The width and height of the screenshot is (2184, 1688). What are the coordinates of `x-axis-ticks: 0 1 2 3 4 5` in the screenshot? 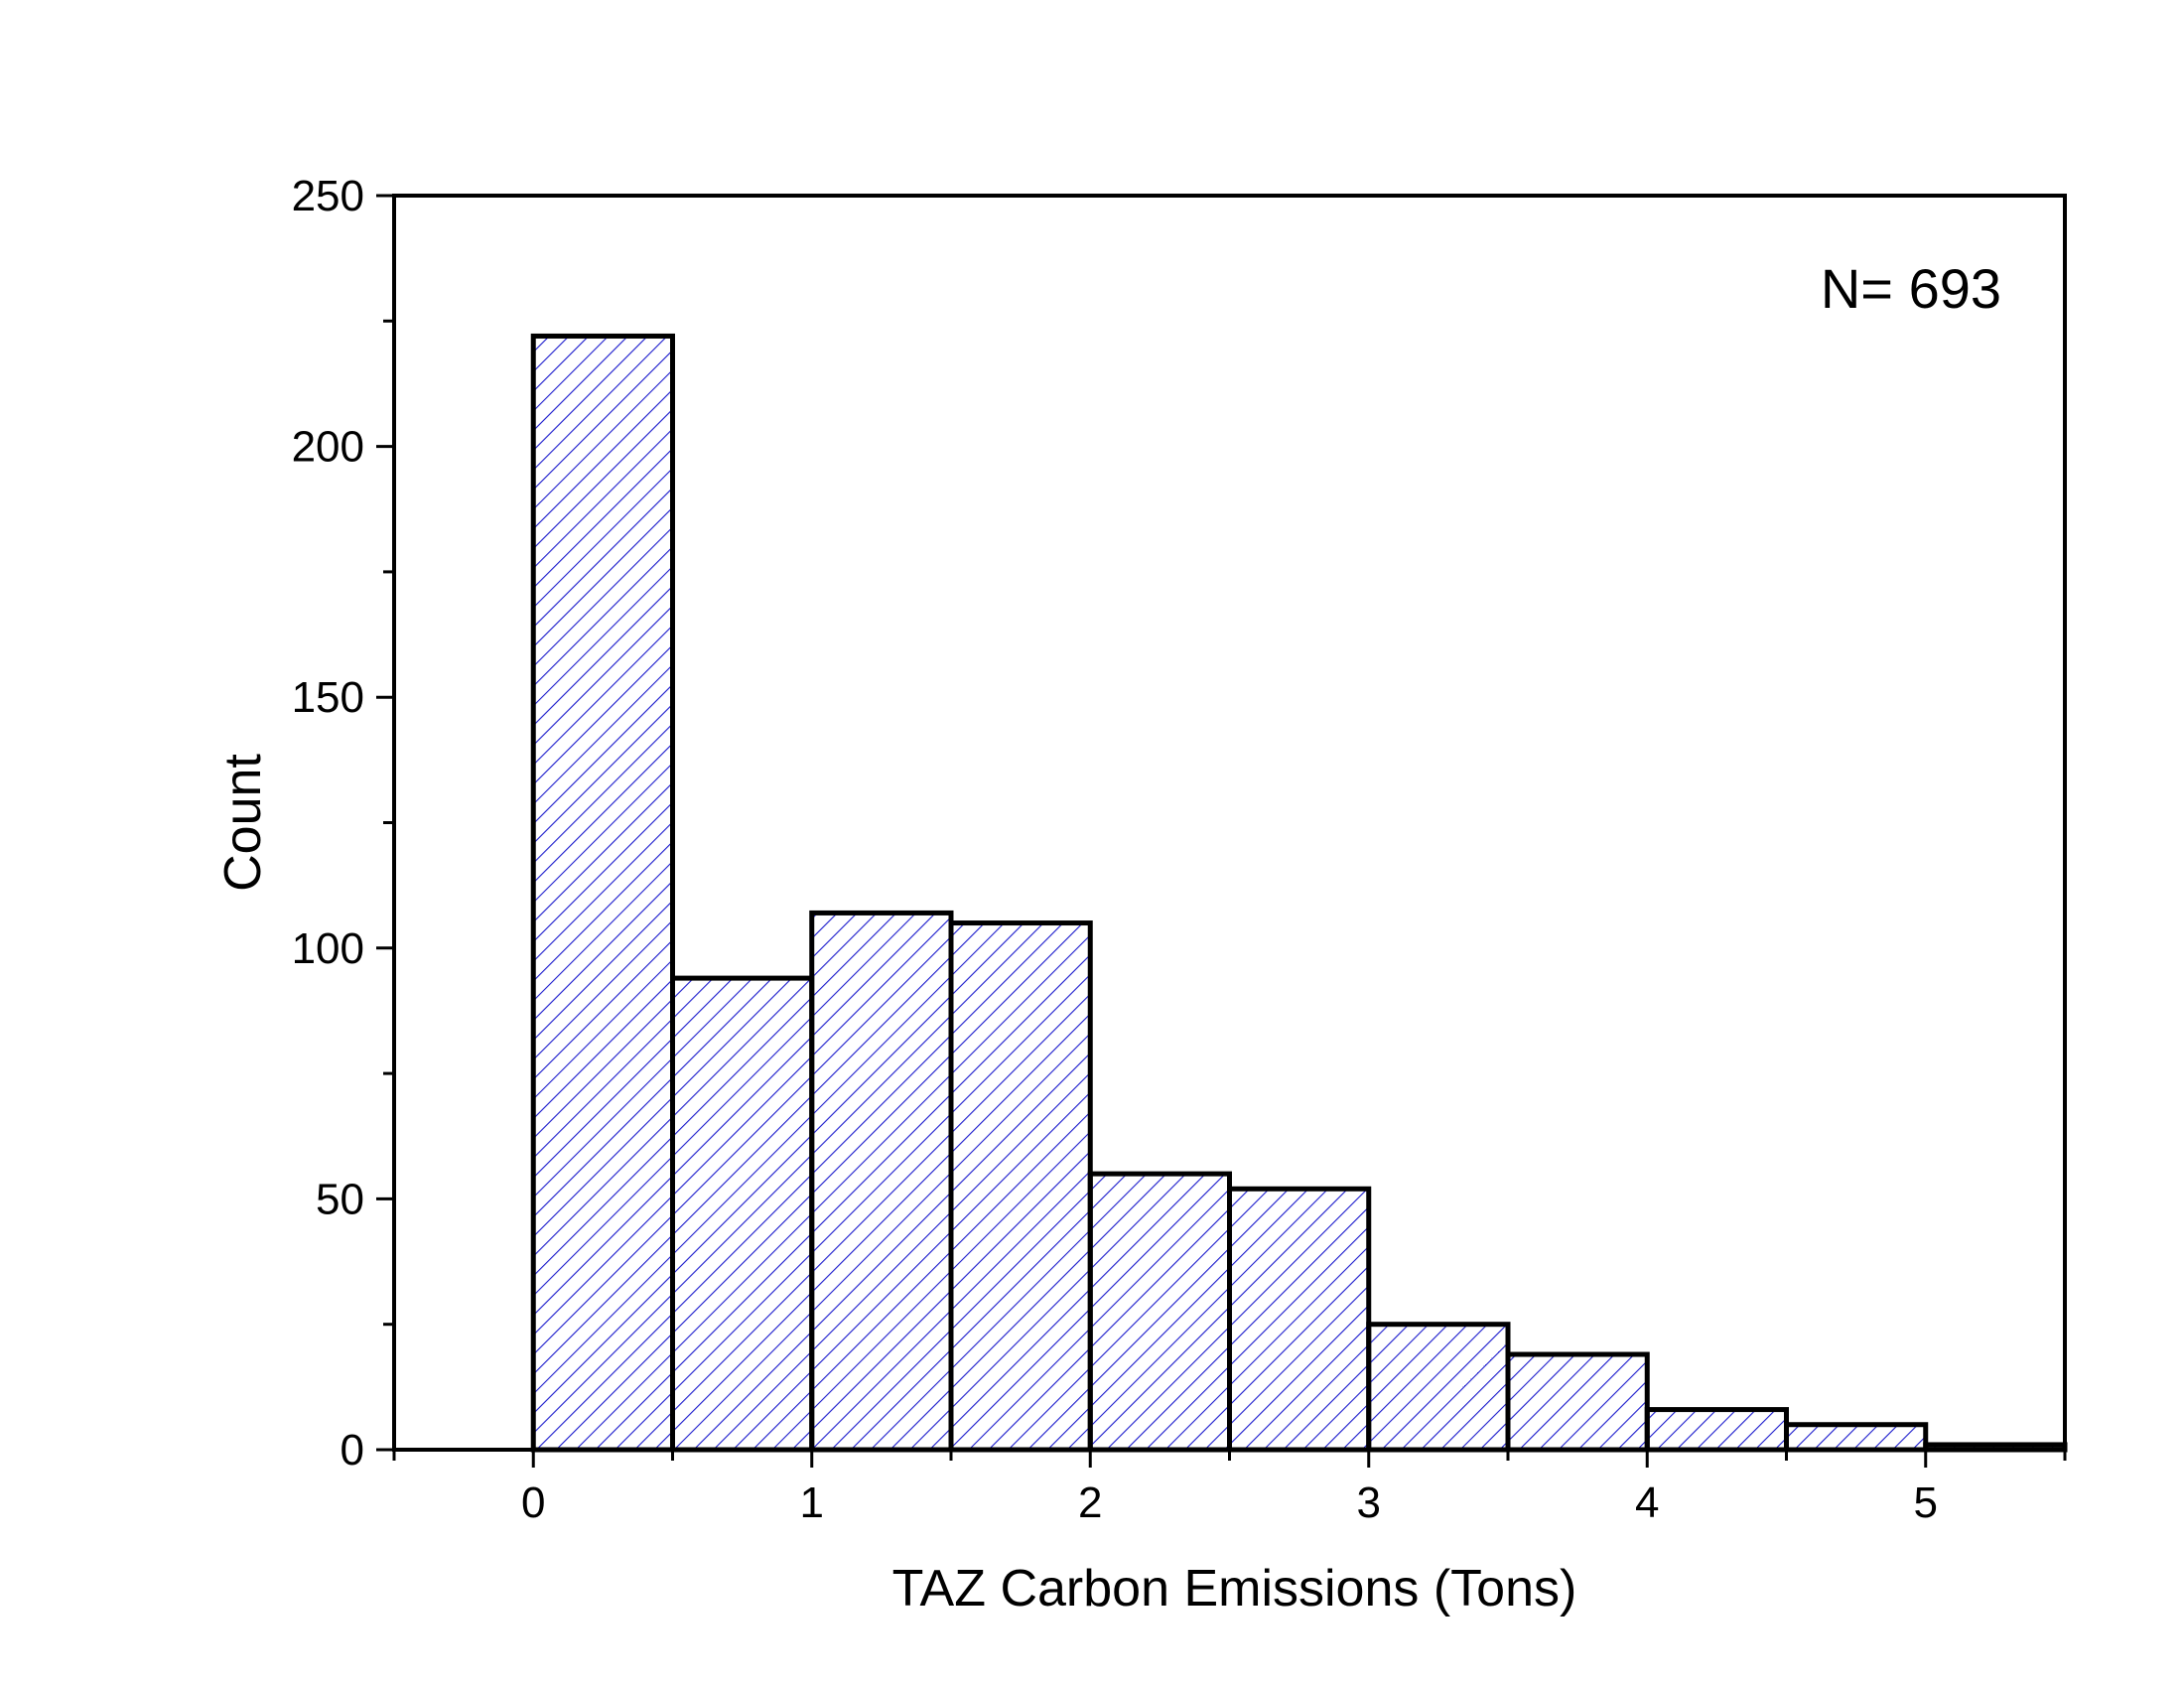 It's located at (1229, 1488).